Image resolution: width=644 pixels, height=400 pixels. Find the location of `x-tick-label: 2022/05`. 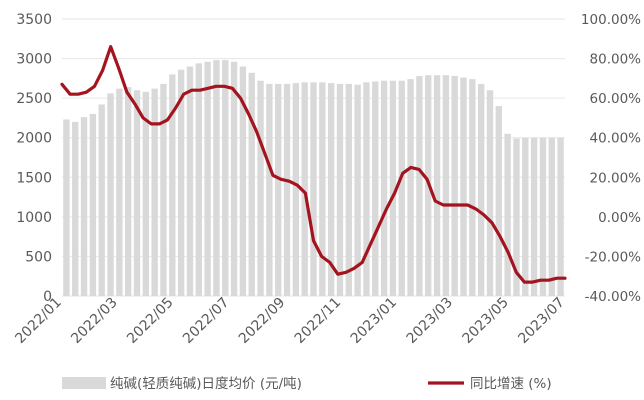

x-tick-label: 2022/05 is located at coordinates (150, 321).